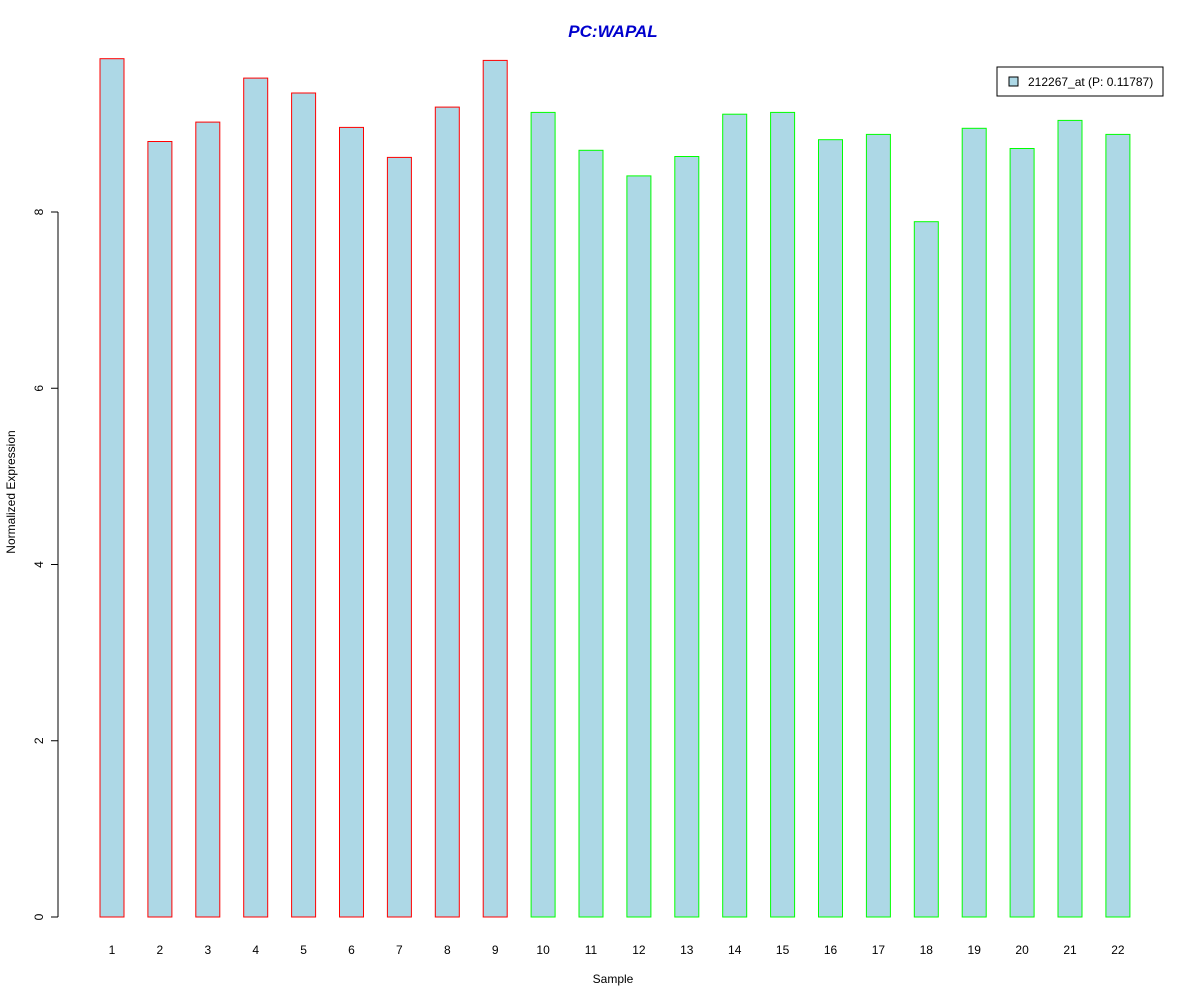  Describe the element at coordinates (975, 950) in the screenshot. I see `x-tick-label: 19` at that location.